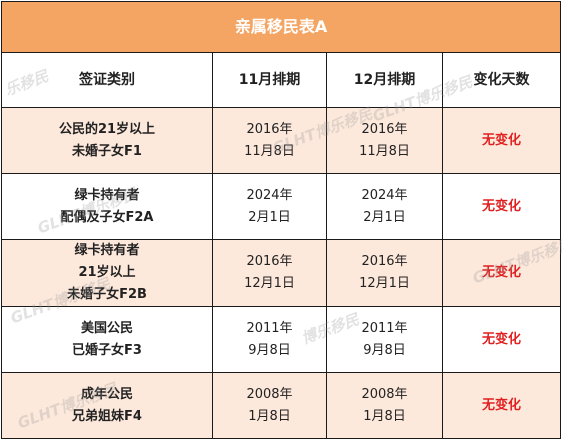 The height and width of the screenshot is (441, 562). I want to click on visa-category-cell: 绿卡持有者 21岁以上 未婚子女F2B, so click(107, 273).